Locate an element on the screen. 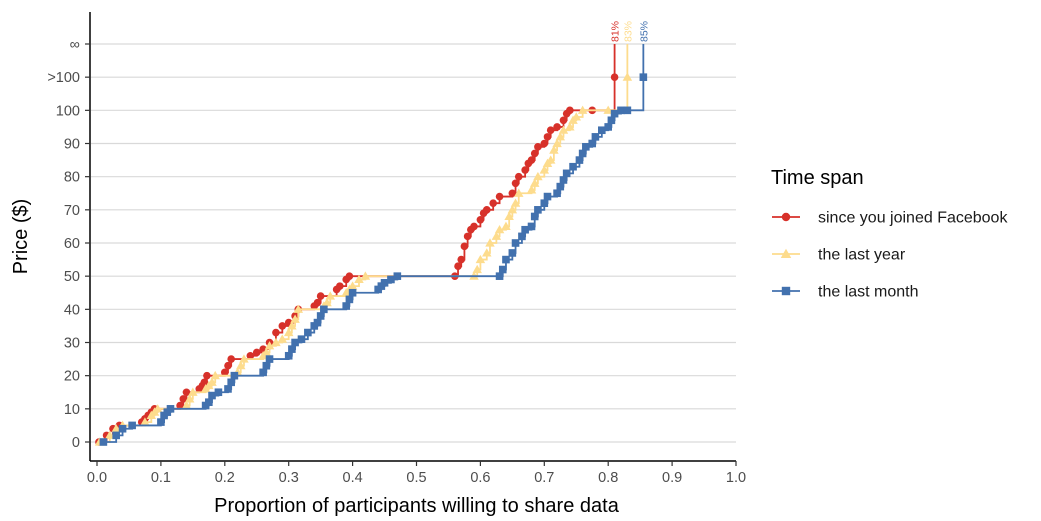 The height and width of the screenshot is (521, 1041). x-tick-label: 1.0 is located at coordinates (736, 478).